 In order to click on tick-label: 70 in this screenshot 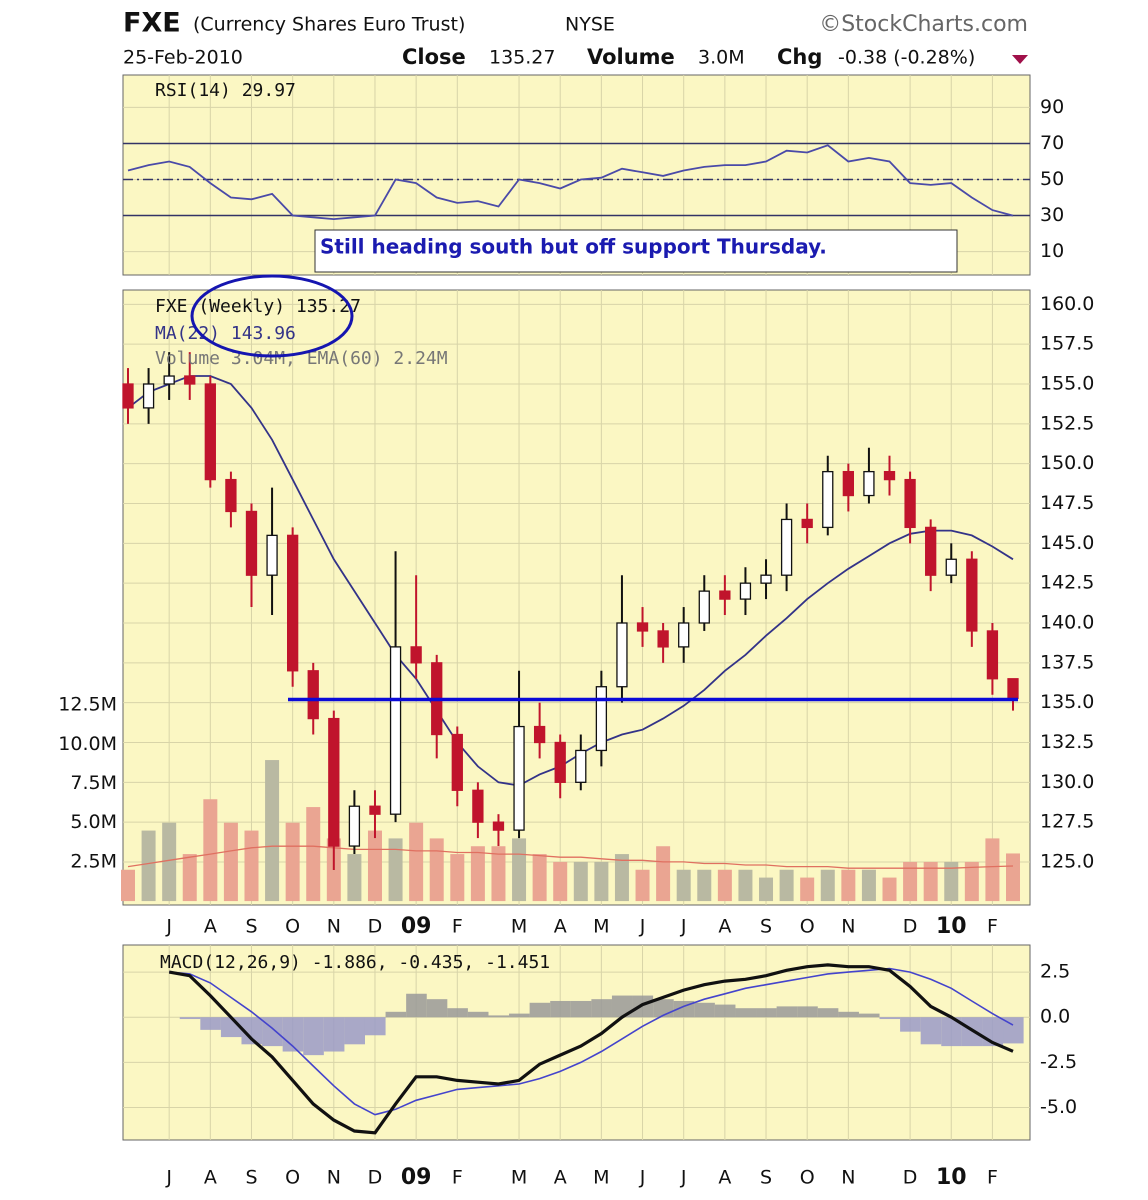, I will do `click(1052, 143)`.